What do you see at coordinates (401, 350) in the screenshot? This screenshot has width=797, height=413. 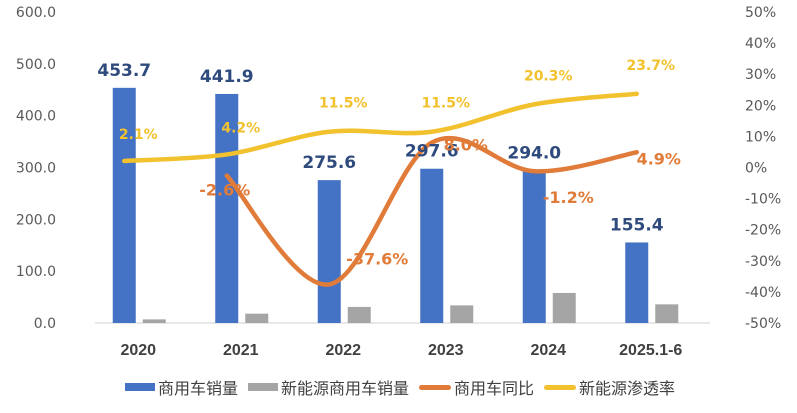 I see `category-labels: 2020 2021 2022 2023 2024 2025.1-6` at bounding box center [401, 350].